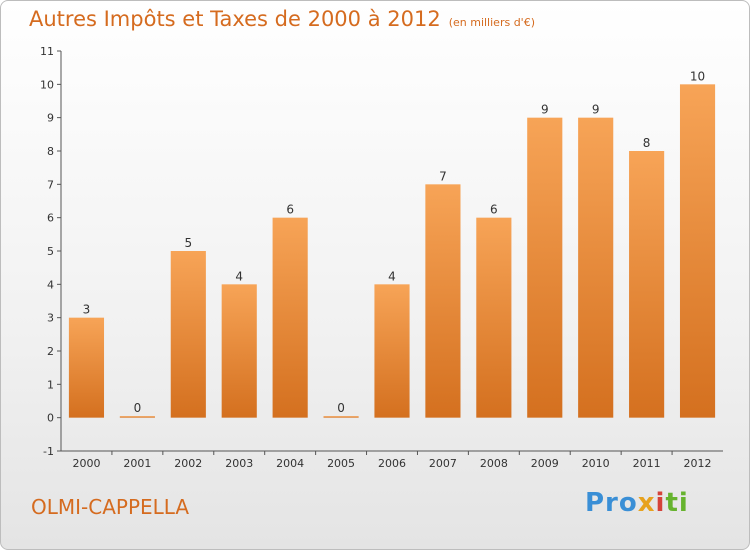 The height and width of the screenshot is (550, 750). I want to click on chart-title-text: Autres Impôts et Taxes de 2000 à 2012, so click(235, 19).